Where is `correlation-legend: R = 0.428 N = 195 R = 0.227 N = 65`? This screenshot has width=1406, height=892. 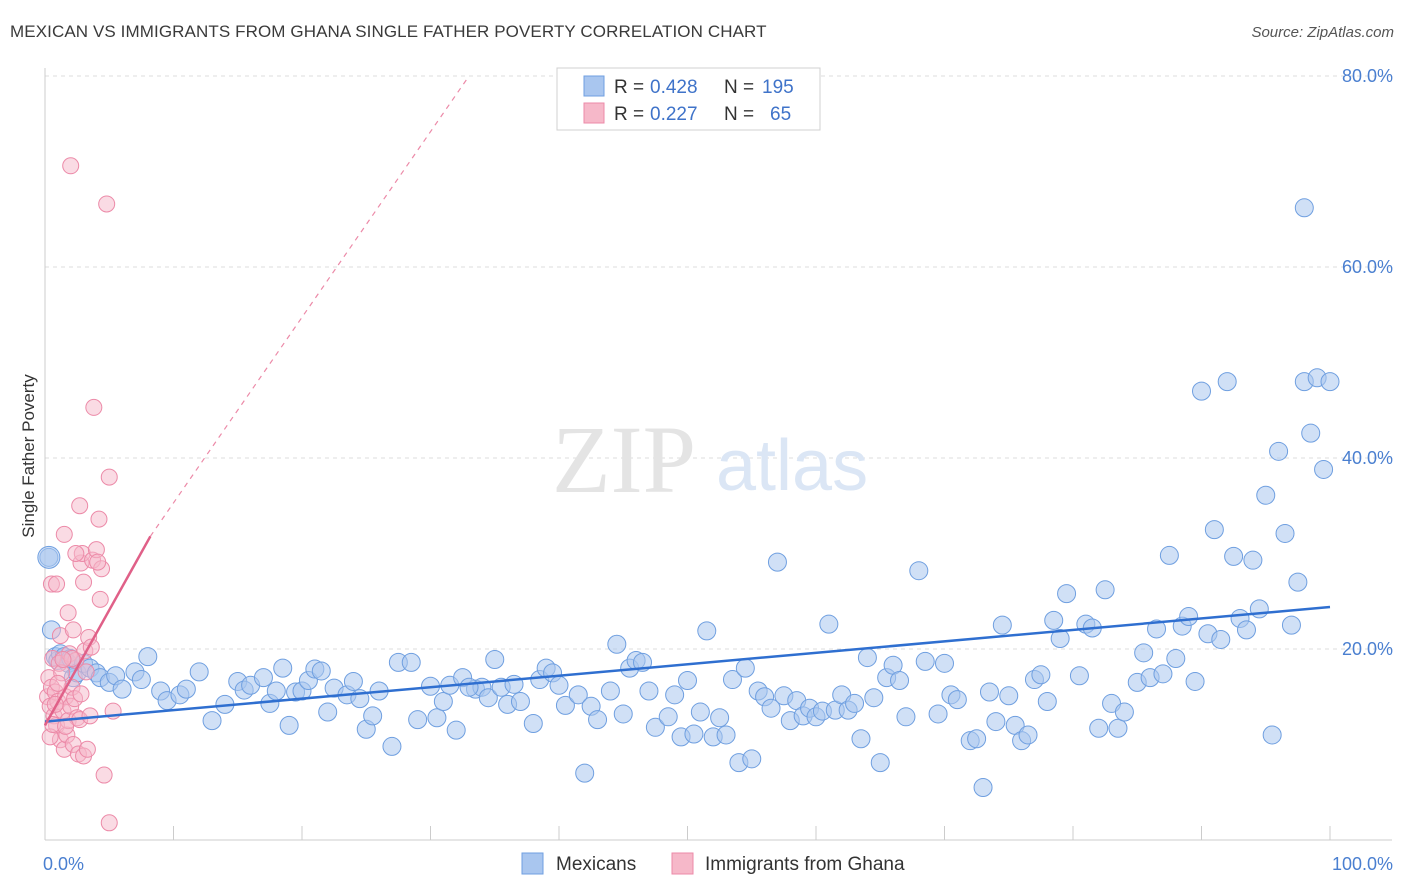
correlation-legend: R = 0.428 N = 195 R = 0.227 N = 65 is located at coordinates (688, 99).